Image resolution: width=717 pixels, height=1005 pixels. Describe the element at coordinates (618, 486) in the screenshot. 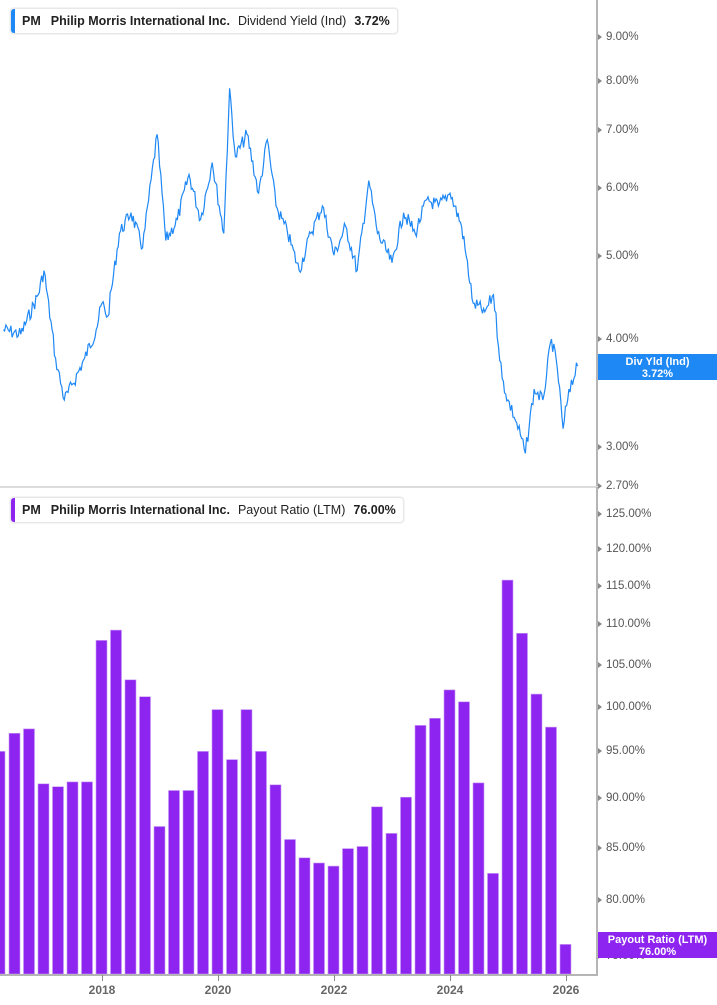

I see `y-tick-label: 2.70%` at that location.